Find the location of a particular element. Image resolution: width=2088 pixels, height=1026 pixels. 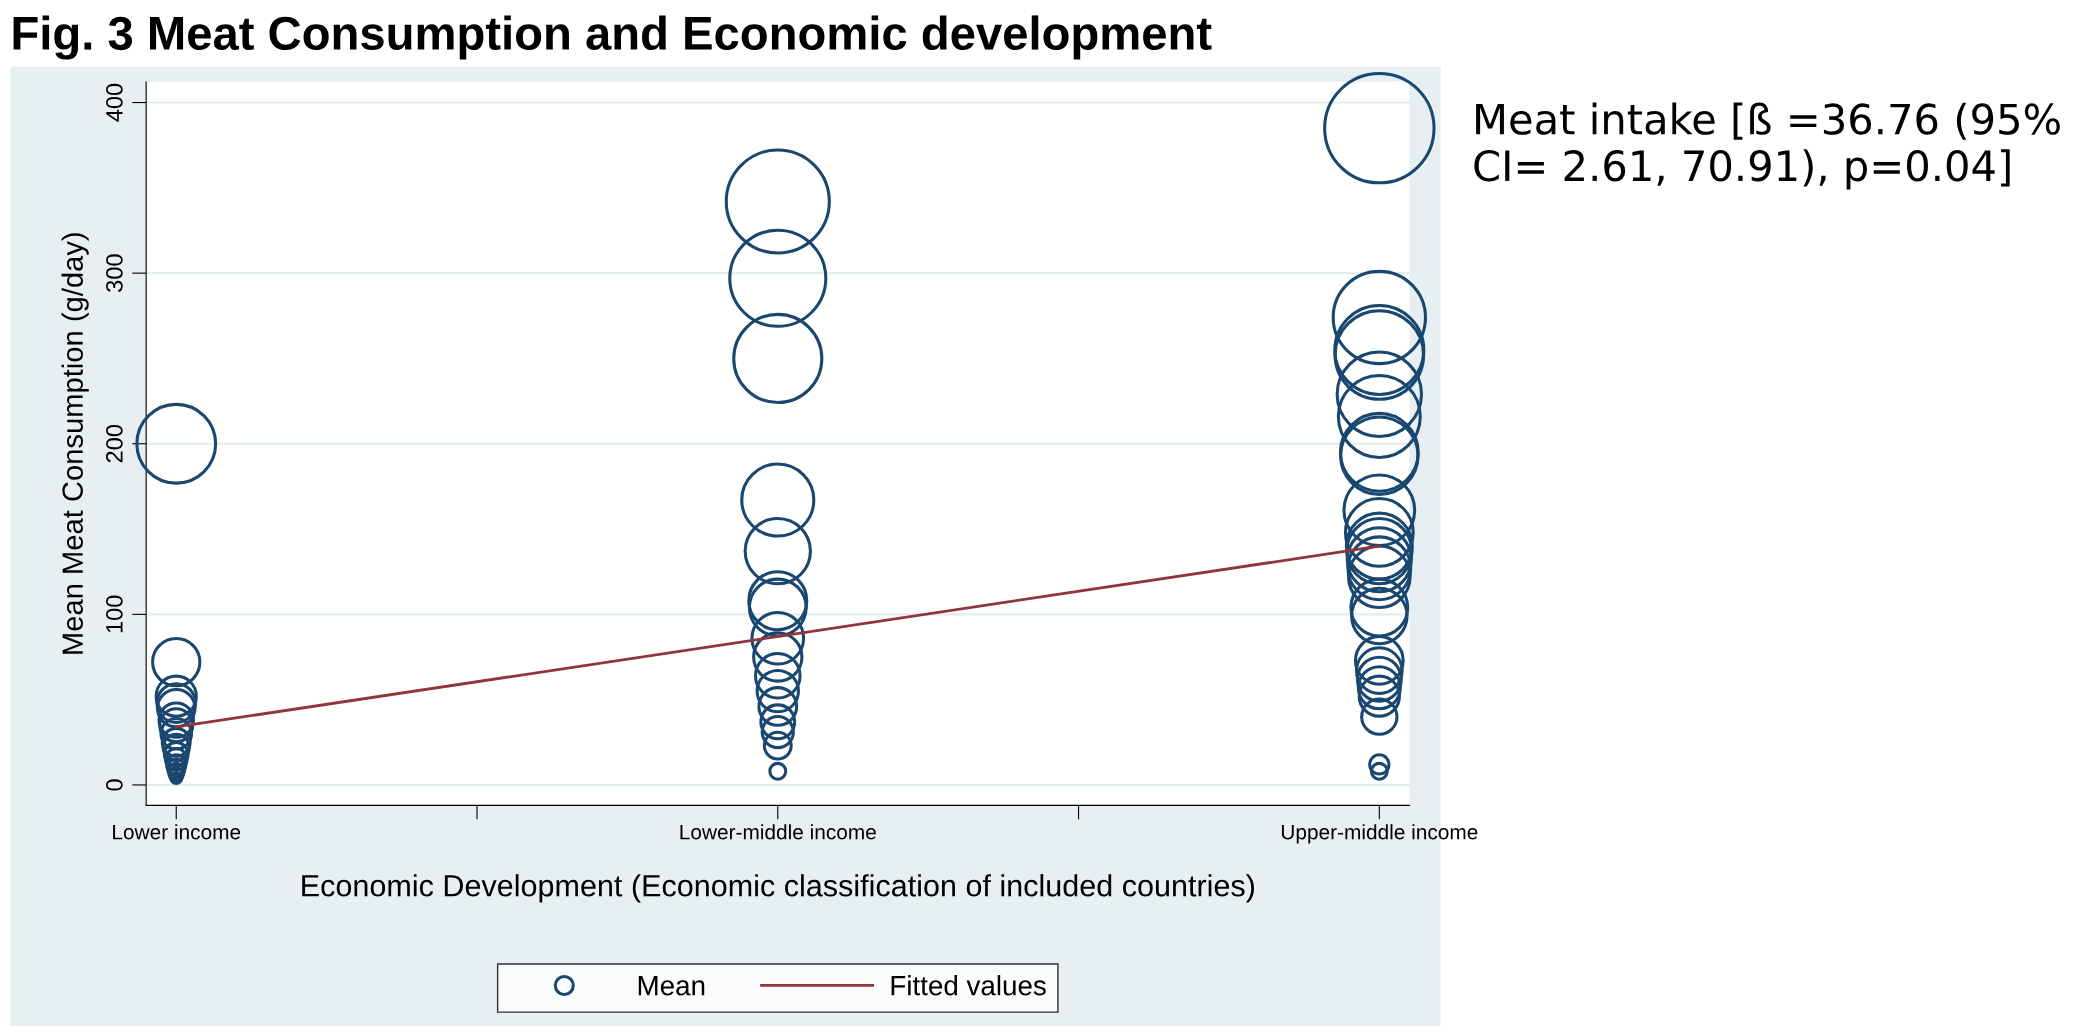

y-axis-title: Mean Meat Consumption (g/day) is located at coordinates (75, 443).